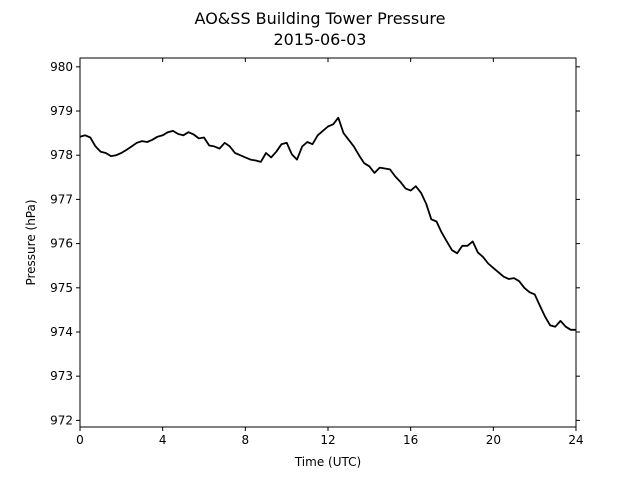 The width and height of the screenshot is (640, 480). I want to click on y-tick-label: 978, so click(61, 155).